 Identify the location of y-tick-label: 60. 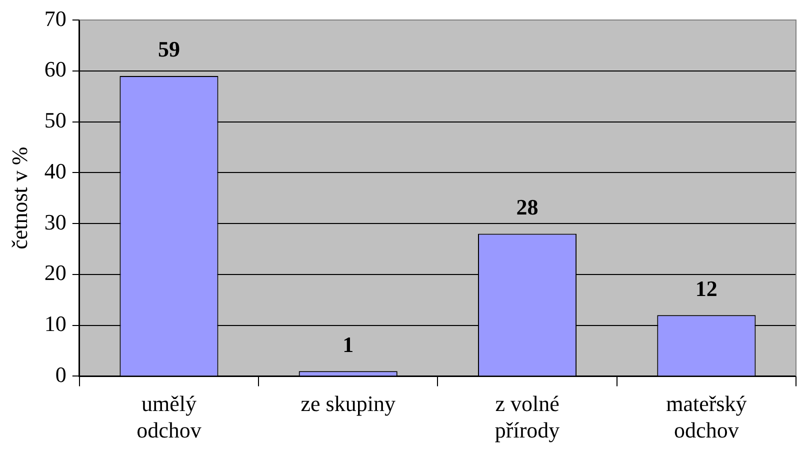
(55, 69).